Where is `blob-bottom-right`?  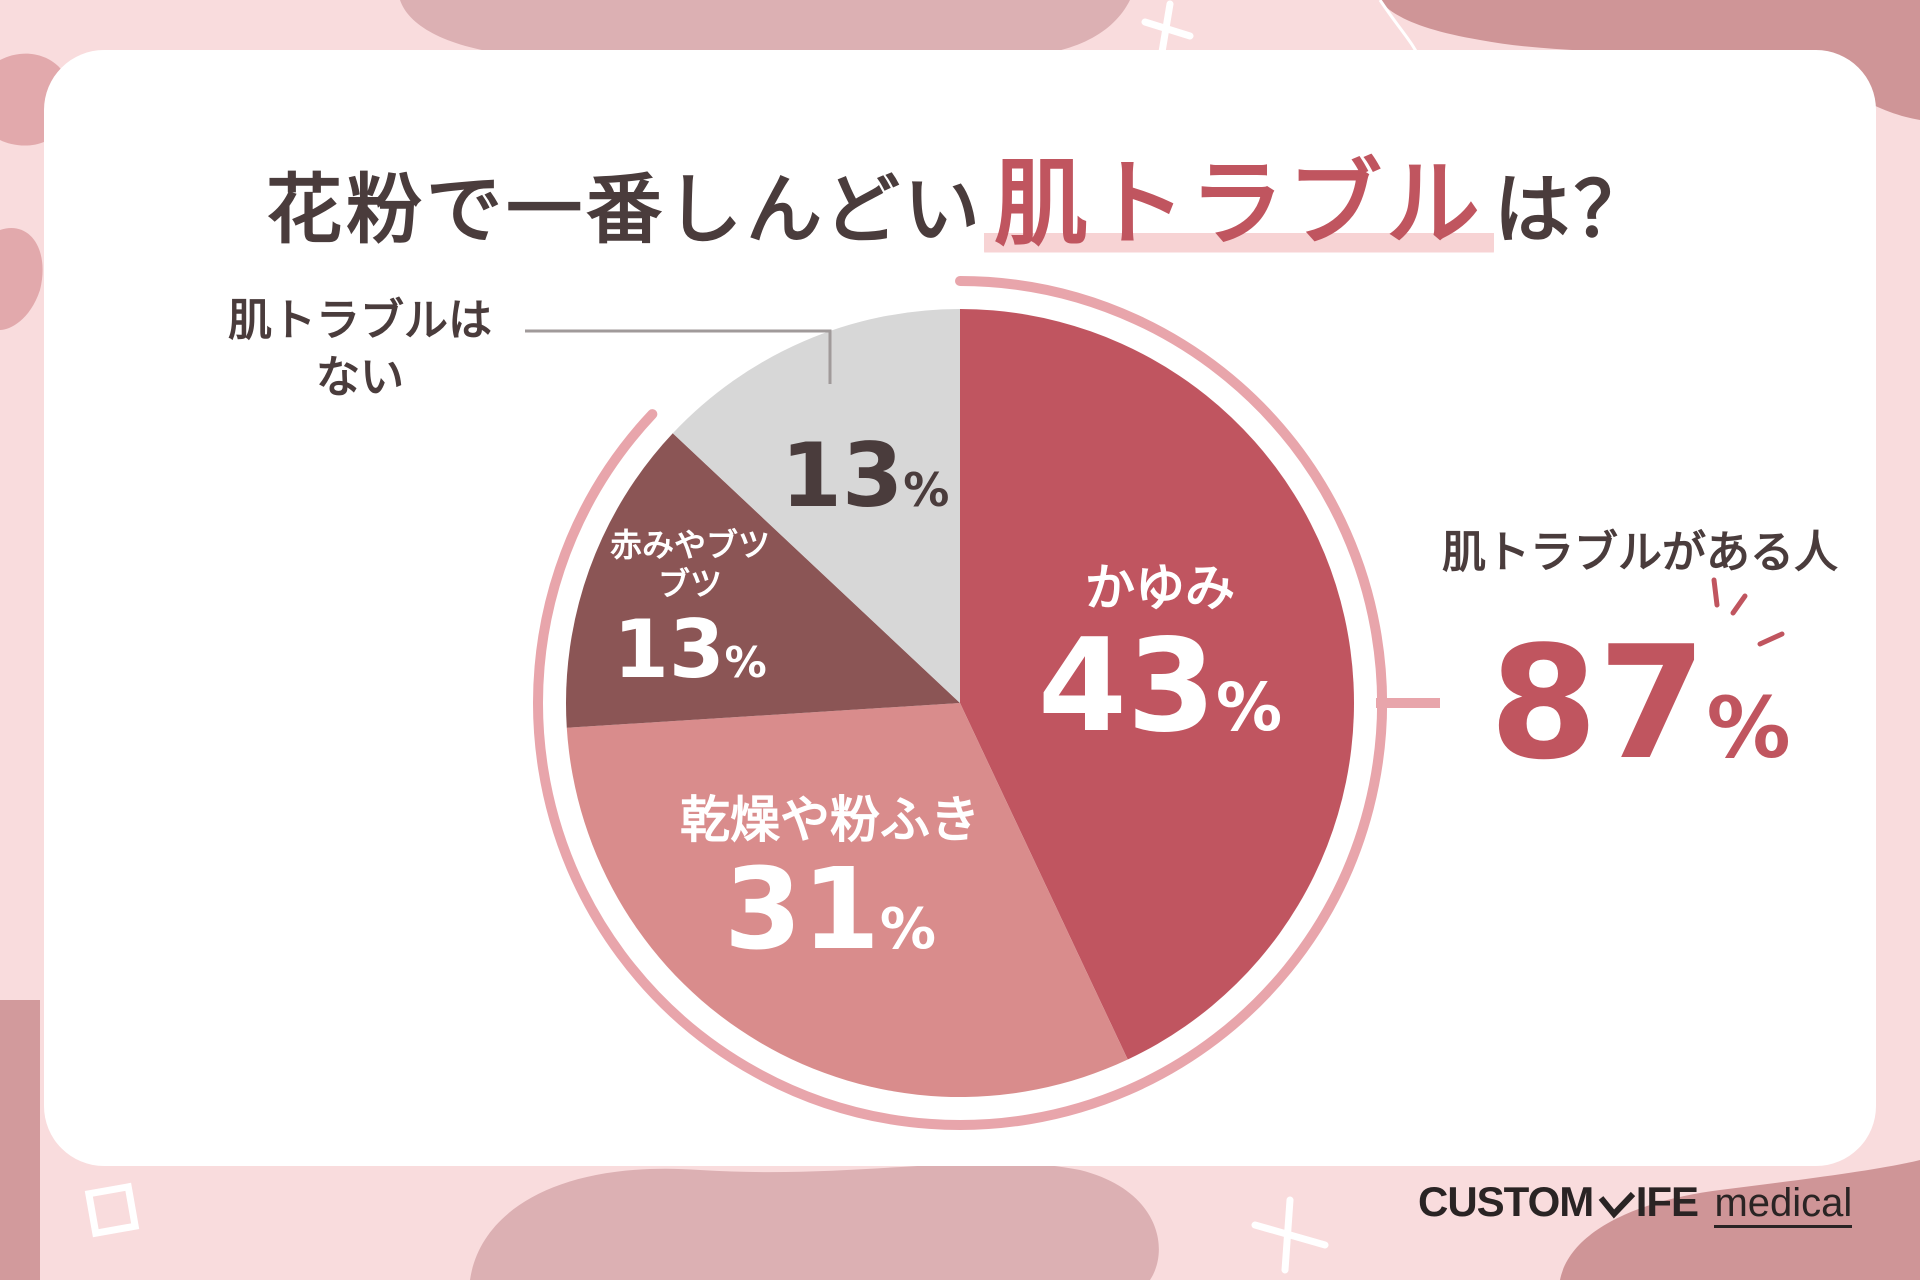
blob-bottom-right is located at coordinates (1740, 1220).